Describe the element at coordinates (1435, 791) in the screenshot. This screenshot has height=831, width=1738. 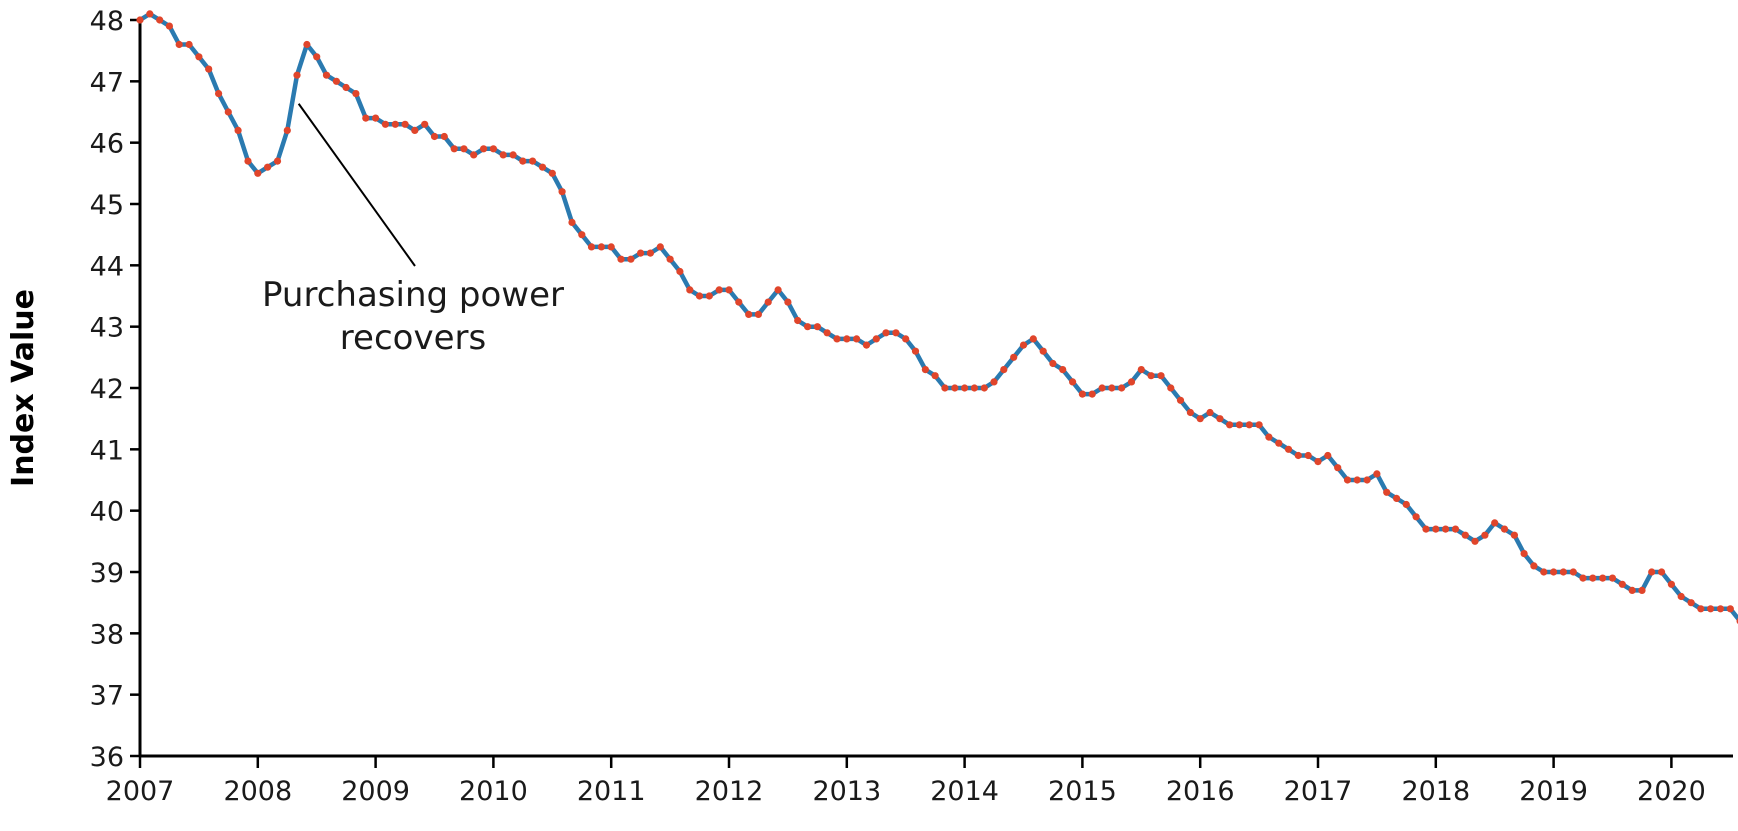
I see `x-tick-label: 2018` at that location.